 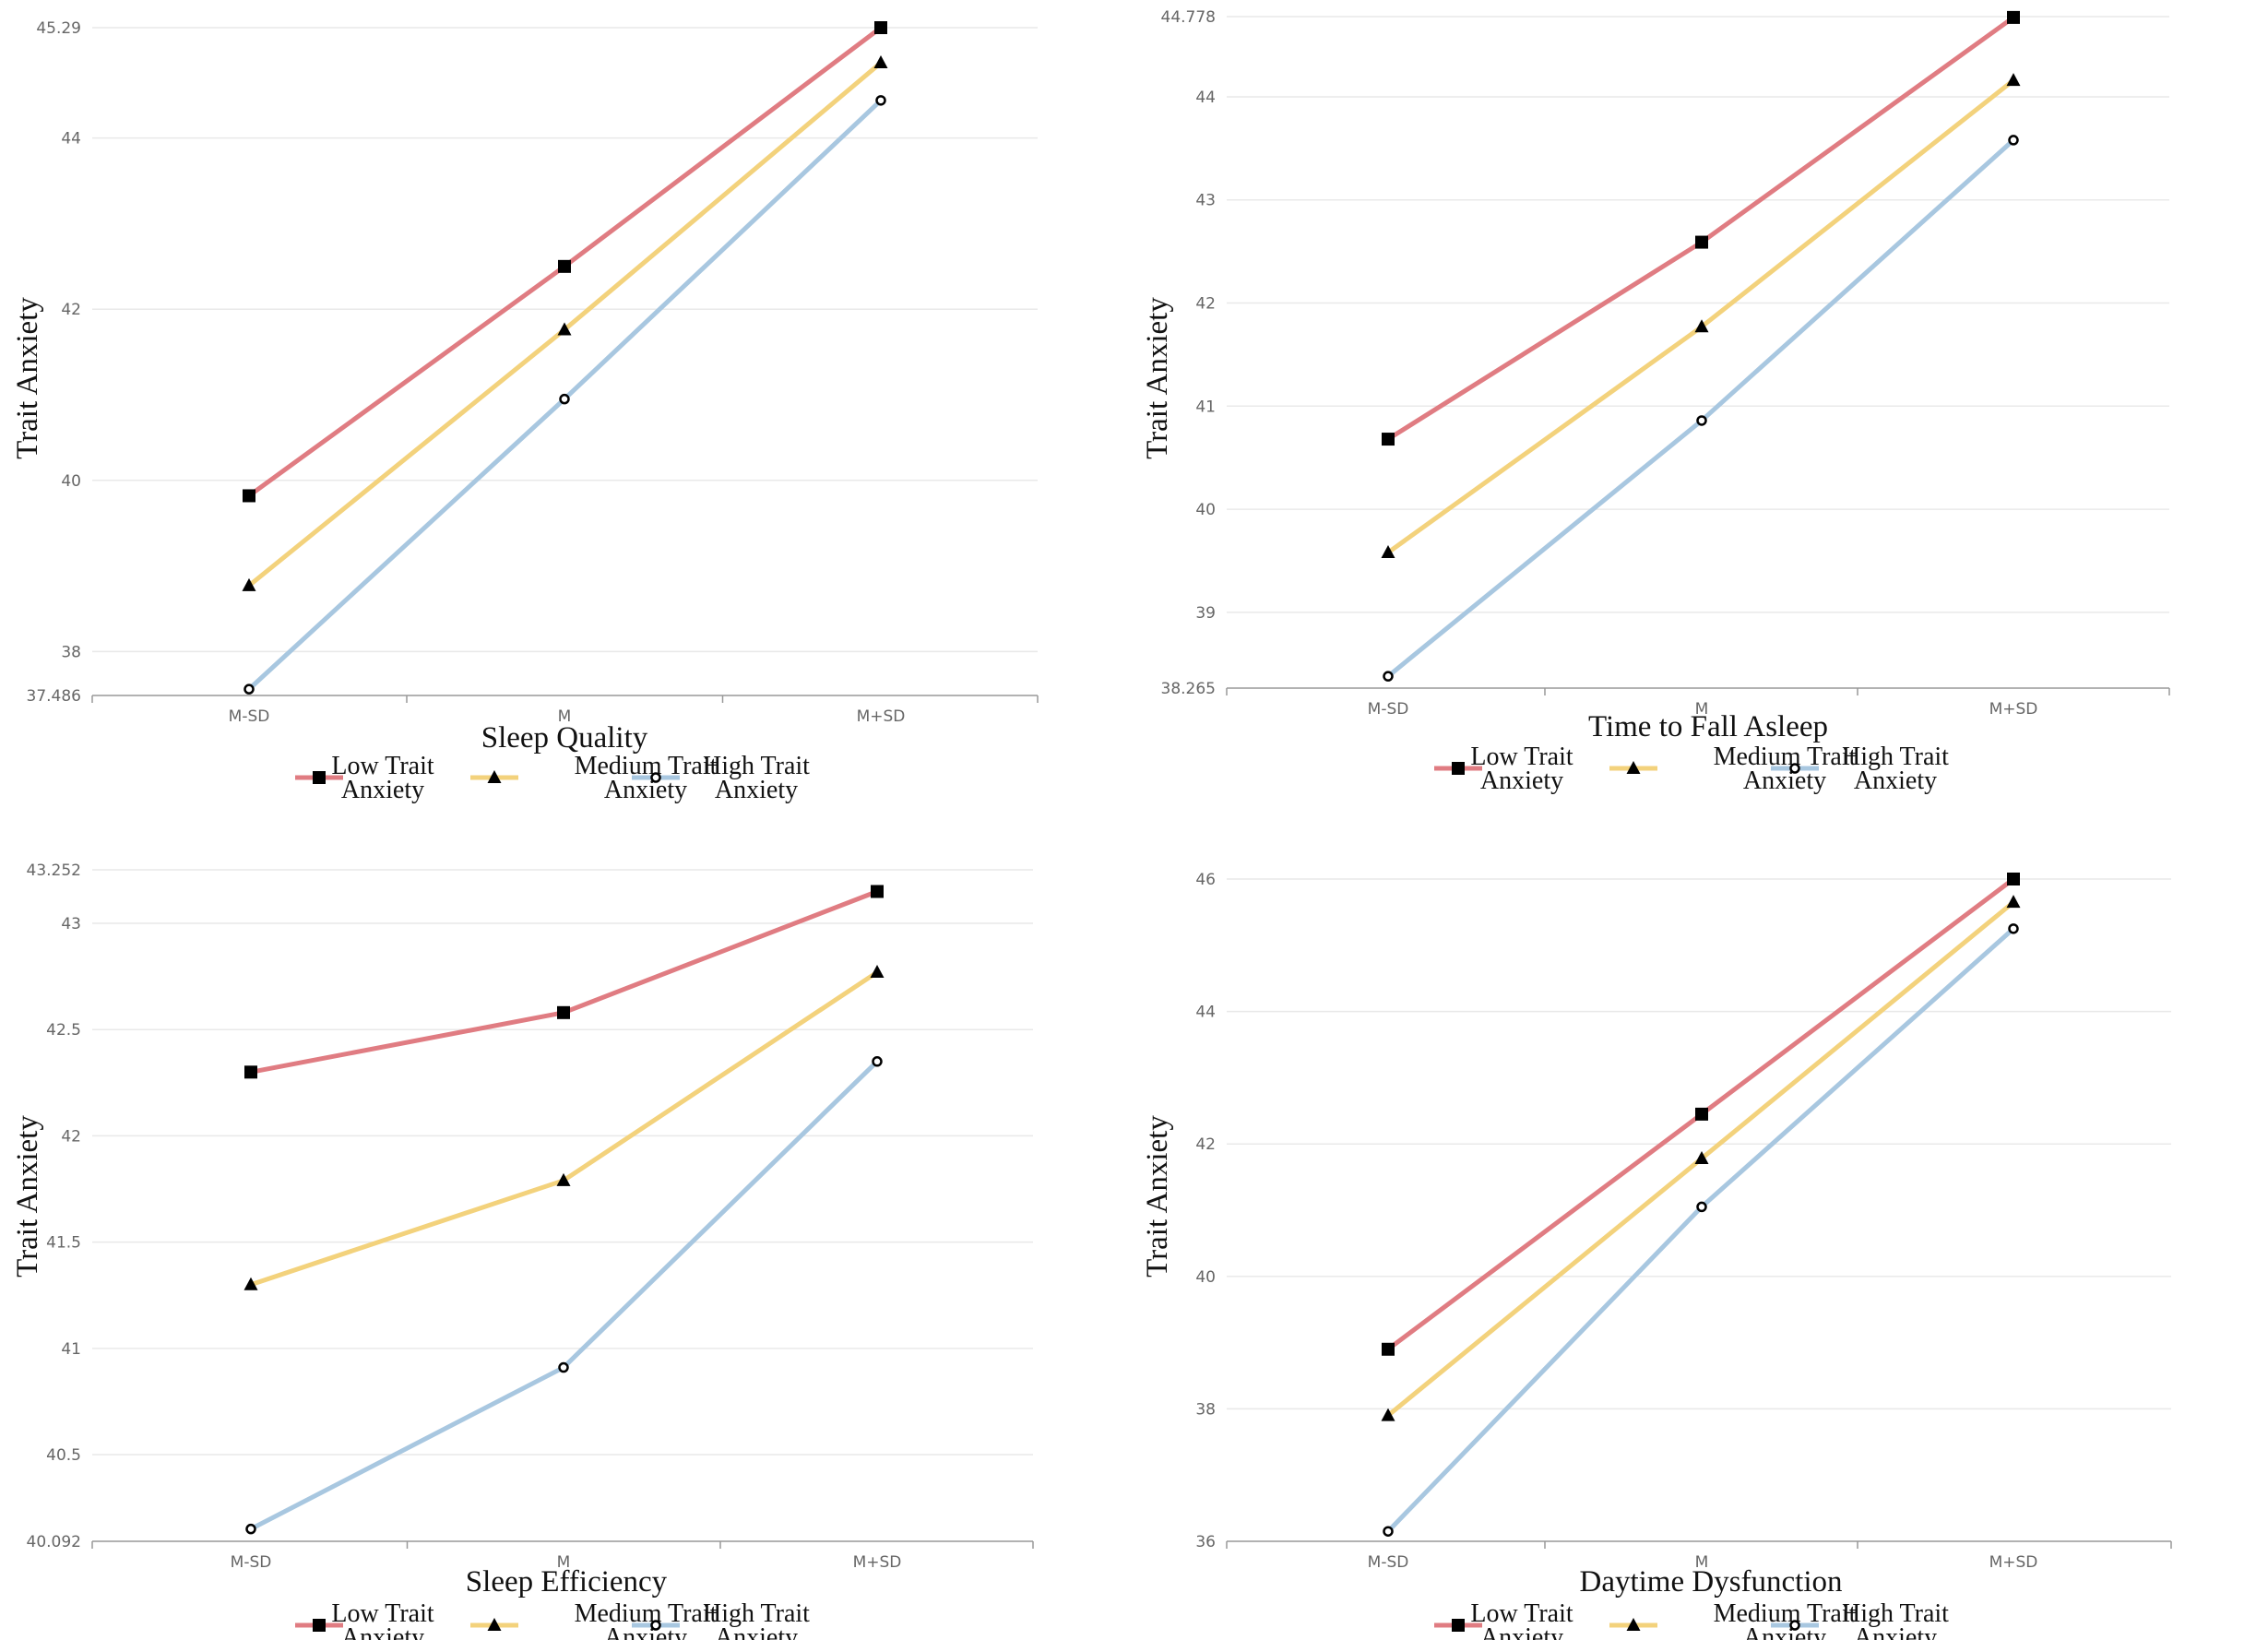 I want to click on y-tick-label: 42.5, so click(x=63, y=1031).